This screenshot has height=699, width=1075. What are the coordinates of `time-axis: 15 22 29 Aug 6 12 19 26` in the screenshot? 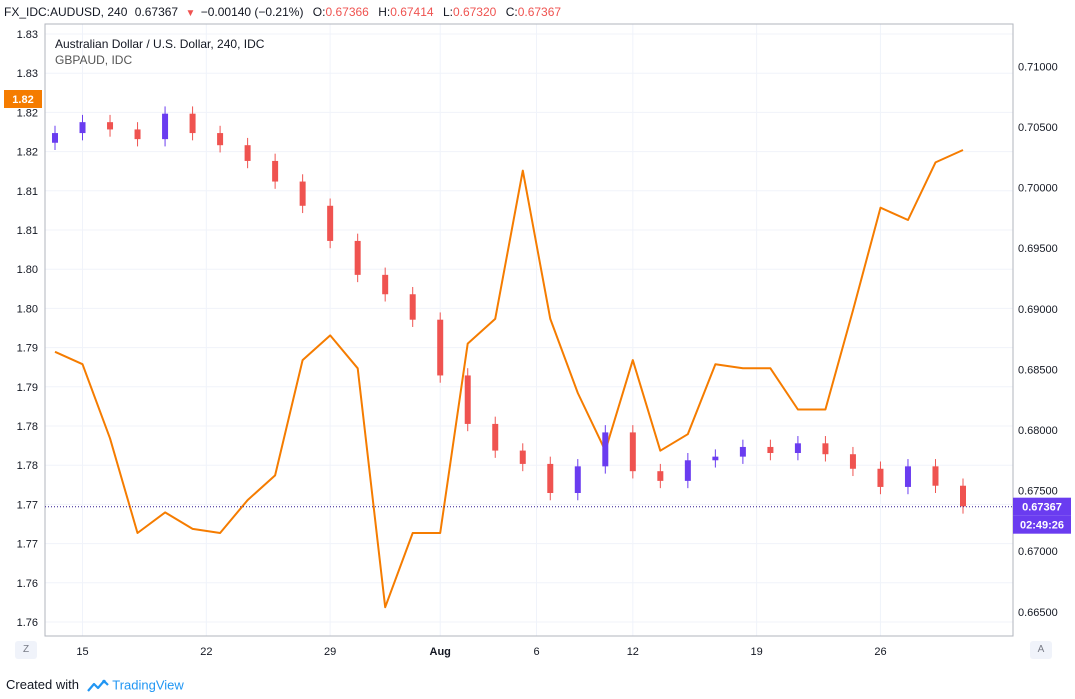 It's located at (481, 652).